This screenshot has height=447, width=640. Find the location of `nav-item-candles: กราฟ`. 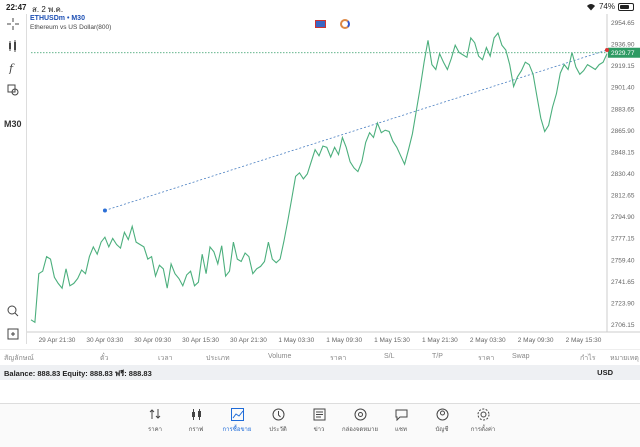

nav-item-candles: กราฟ is located at coordinates (196, 421).